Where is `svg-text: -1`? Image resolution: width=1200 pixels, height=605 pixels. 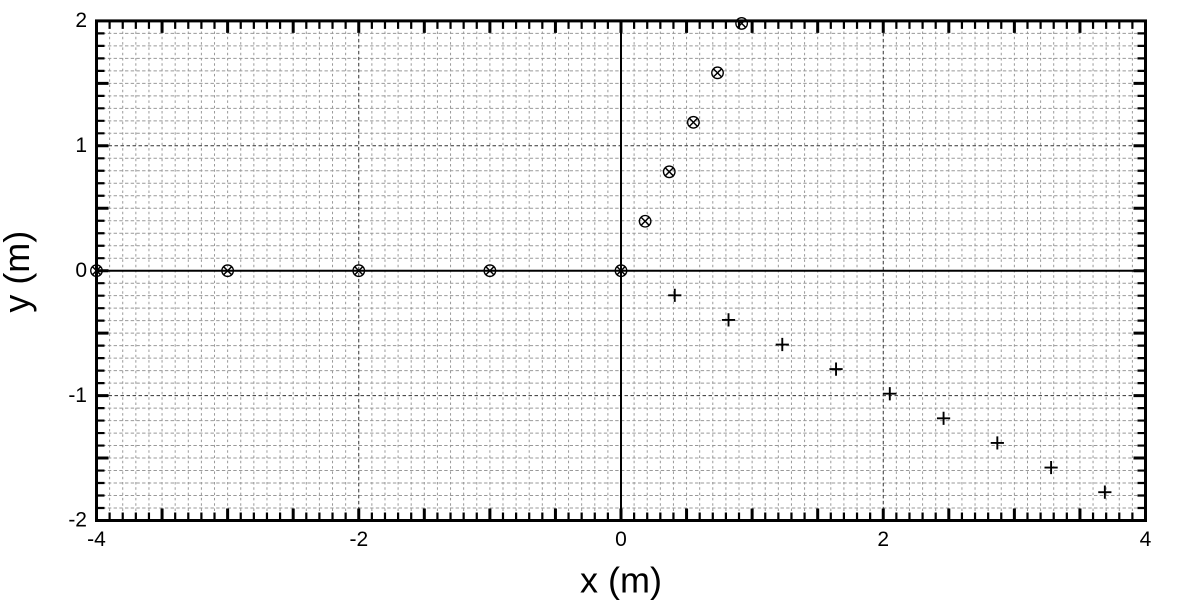 svg-text: -1 is located at coordinates (77, 395).